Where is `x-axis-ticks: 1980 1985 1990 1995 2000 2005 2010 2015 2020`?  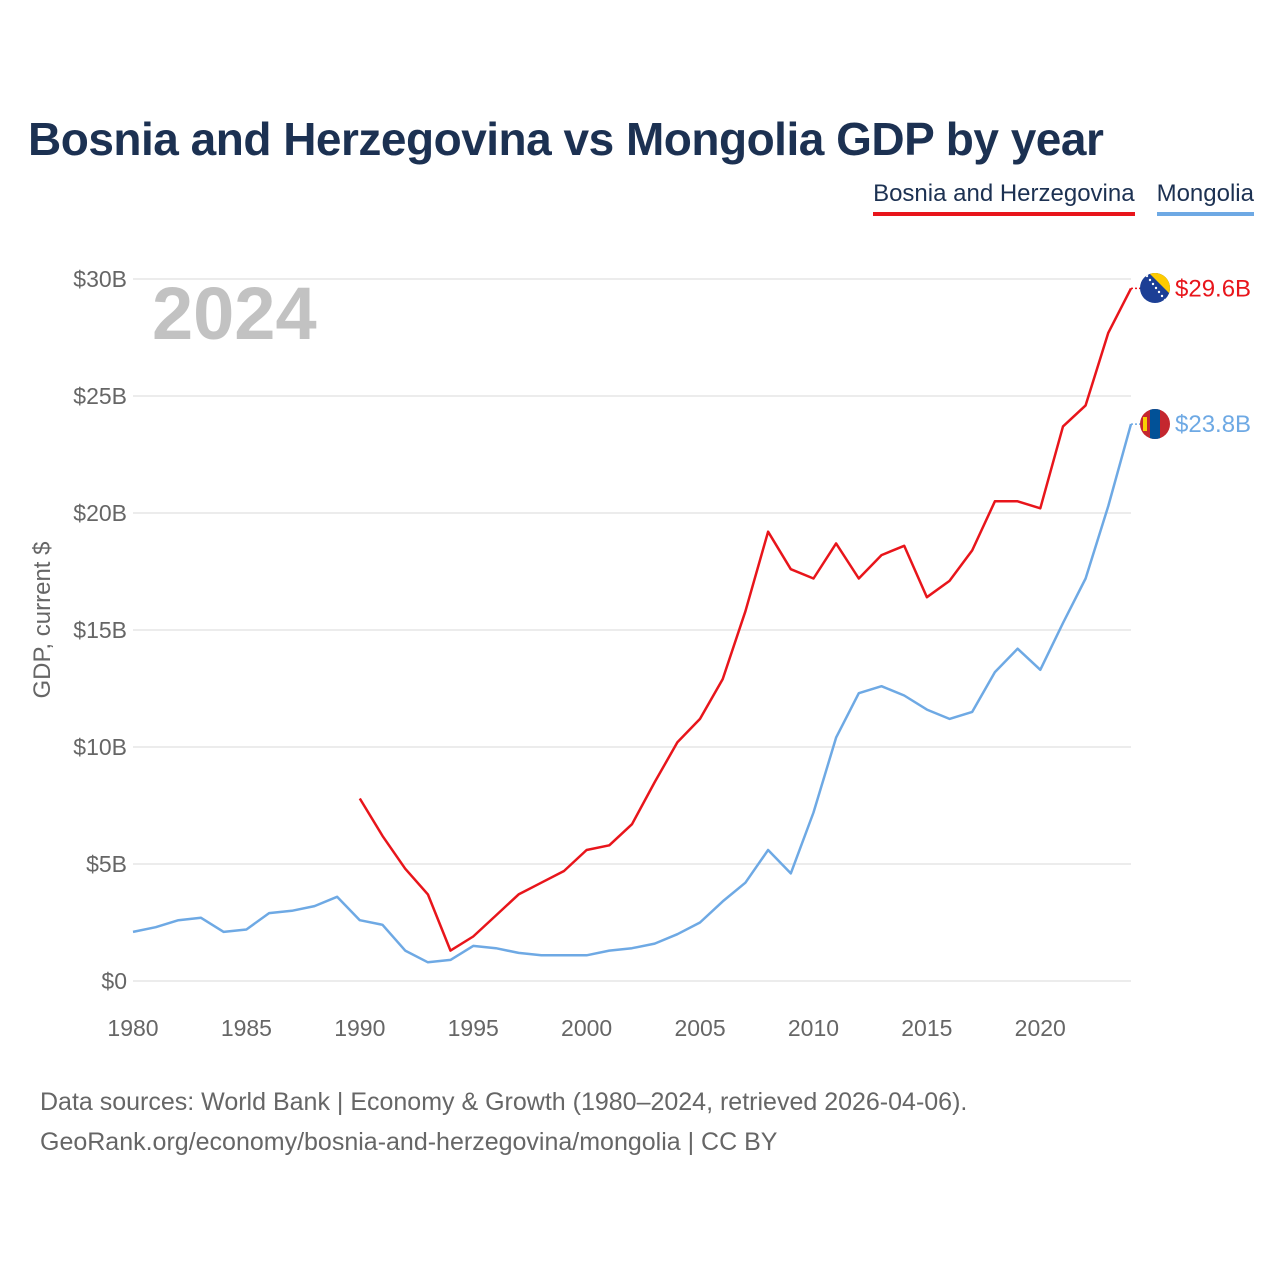 x-axis-ticks: 1980 1985 1990 1995 2000 2005 2010 2015 2020 is located at coordinates (586, 1028).